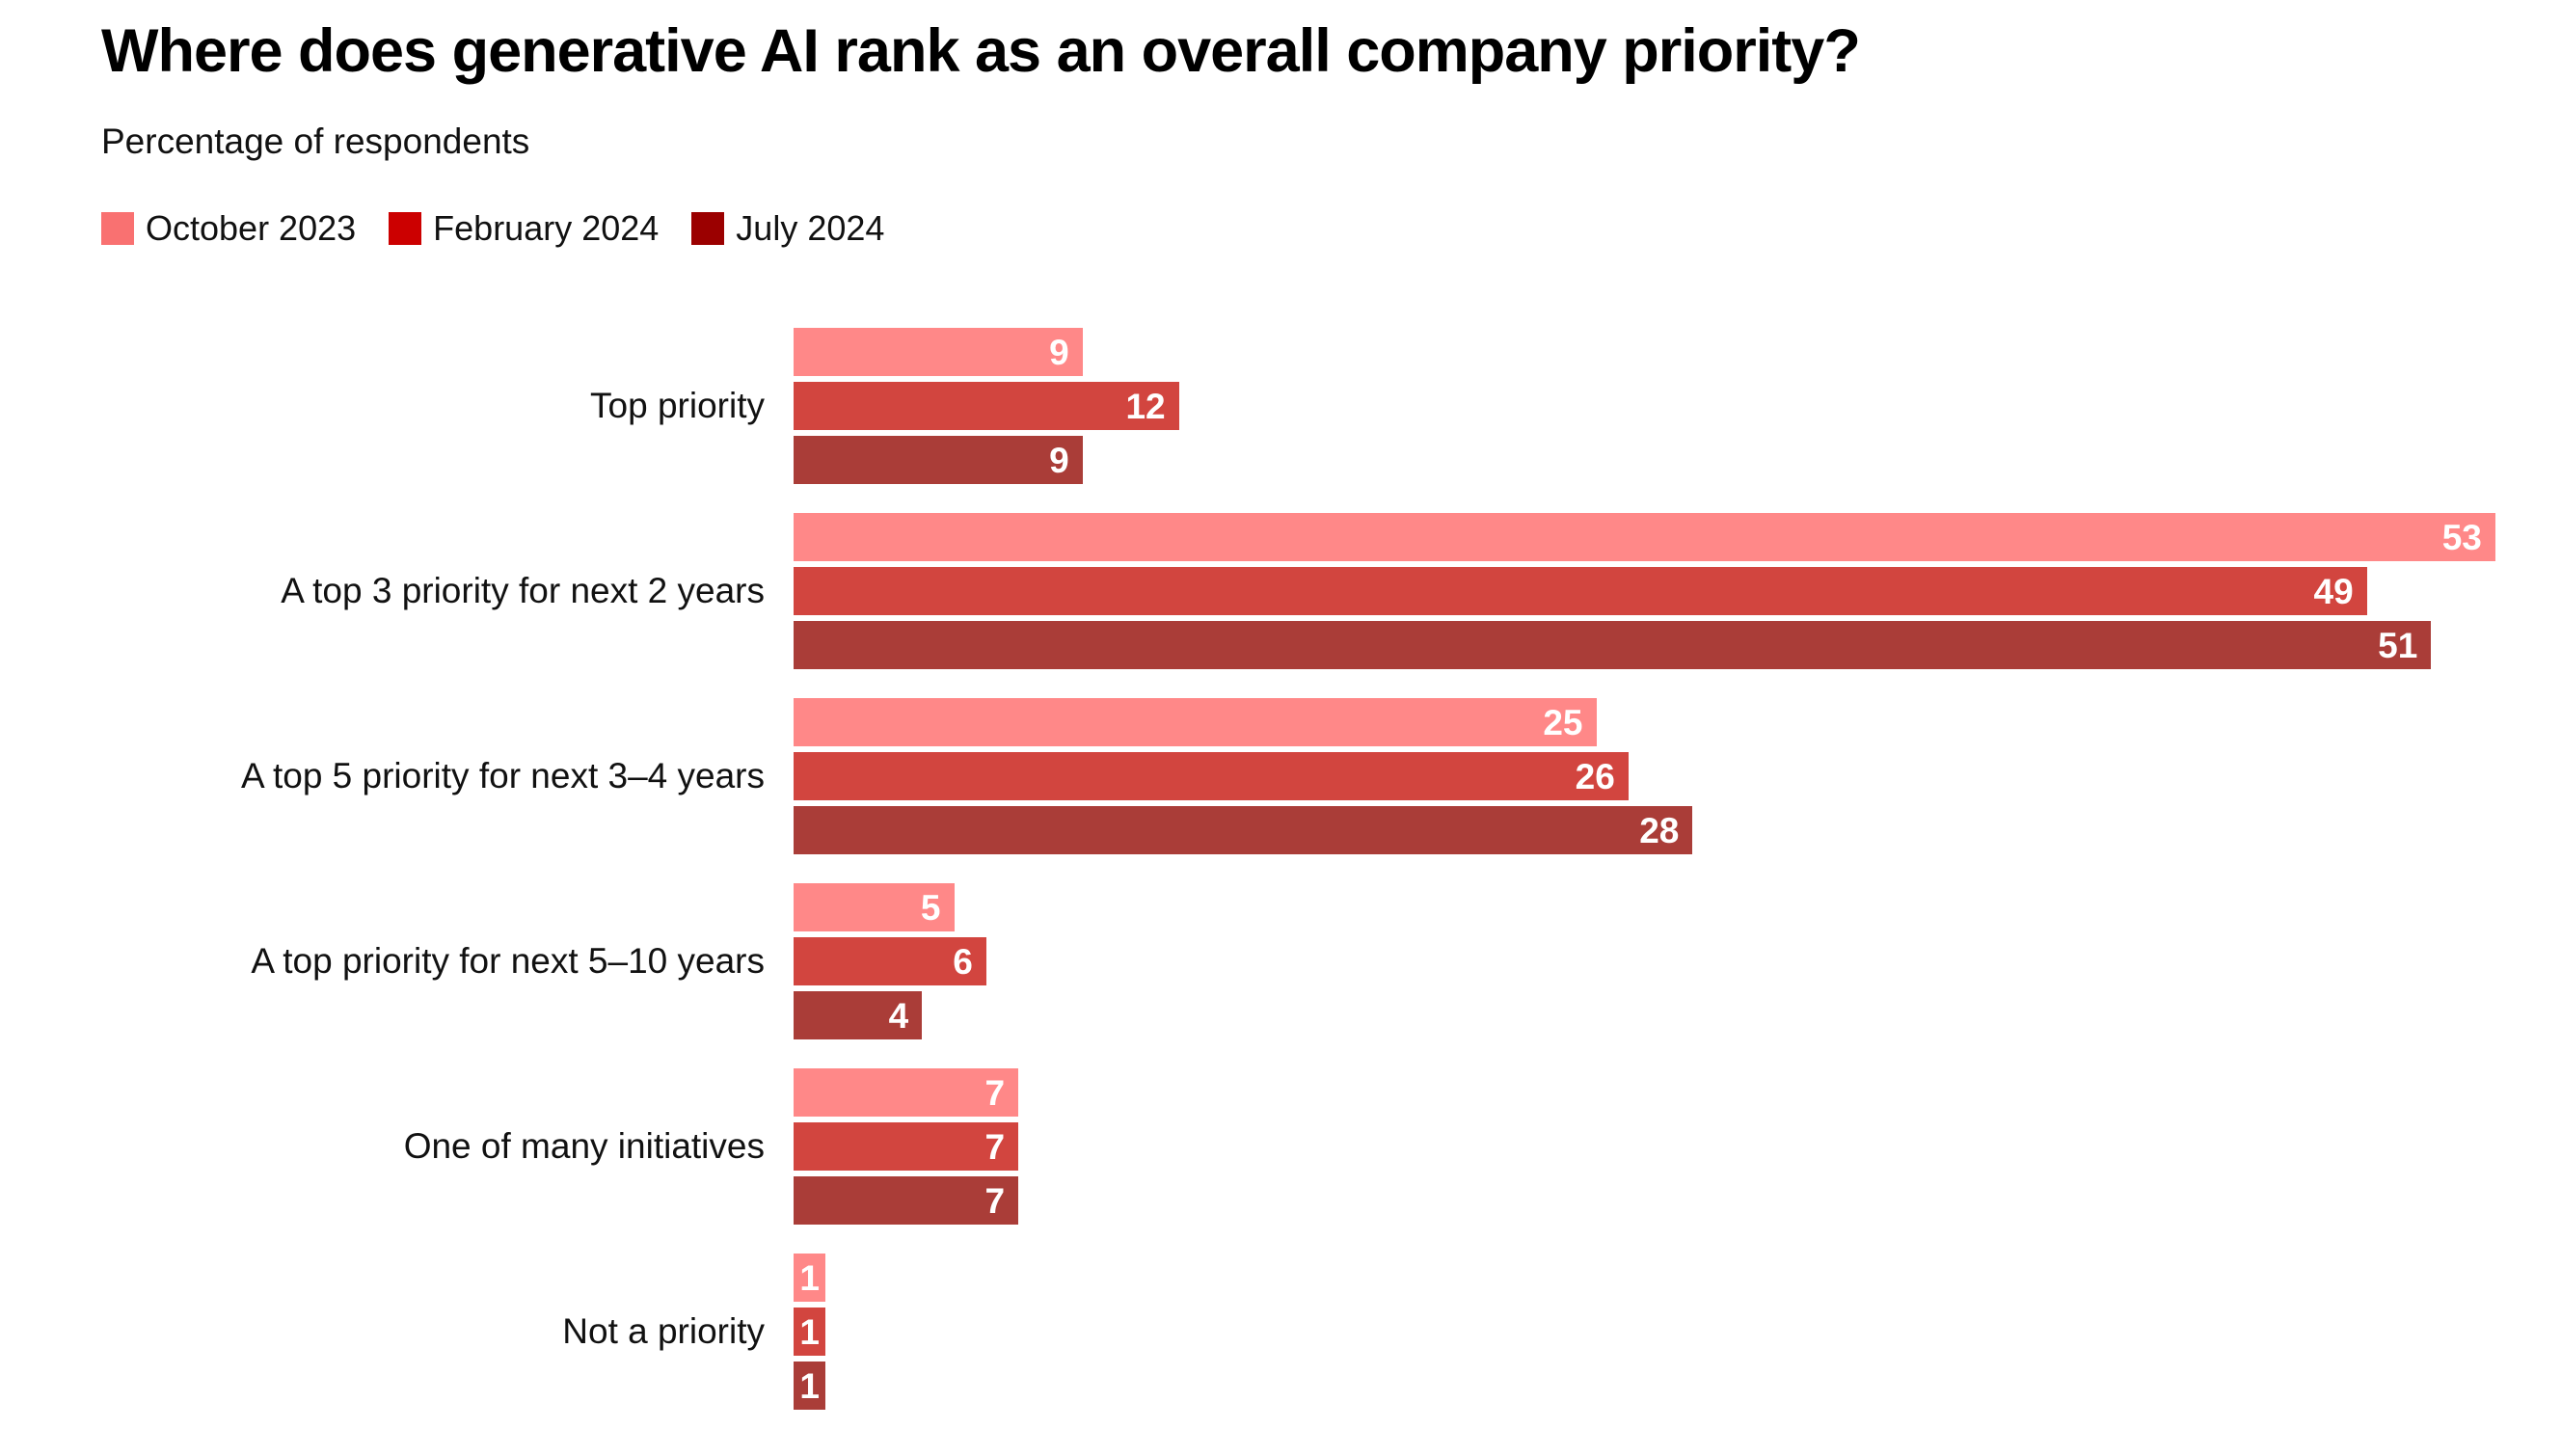  What do you see at coordinates (859, 1015) in the screenshot?
I see `bar-july-2024: 4` at bounding box center [859, 1015].